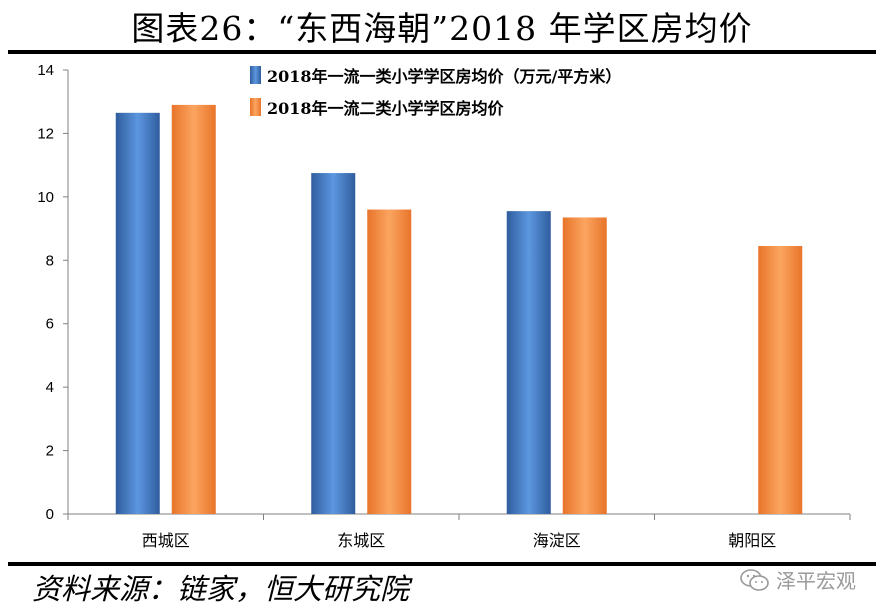  I want to click on x-tick-label: 朝阳区, so click(752, 540).